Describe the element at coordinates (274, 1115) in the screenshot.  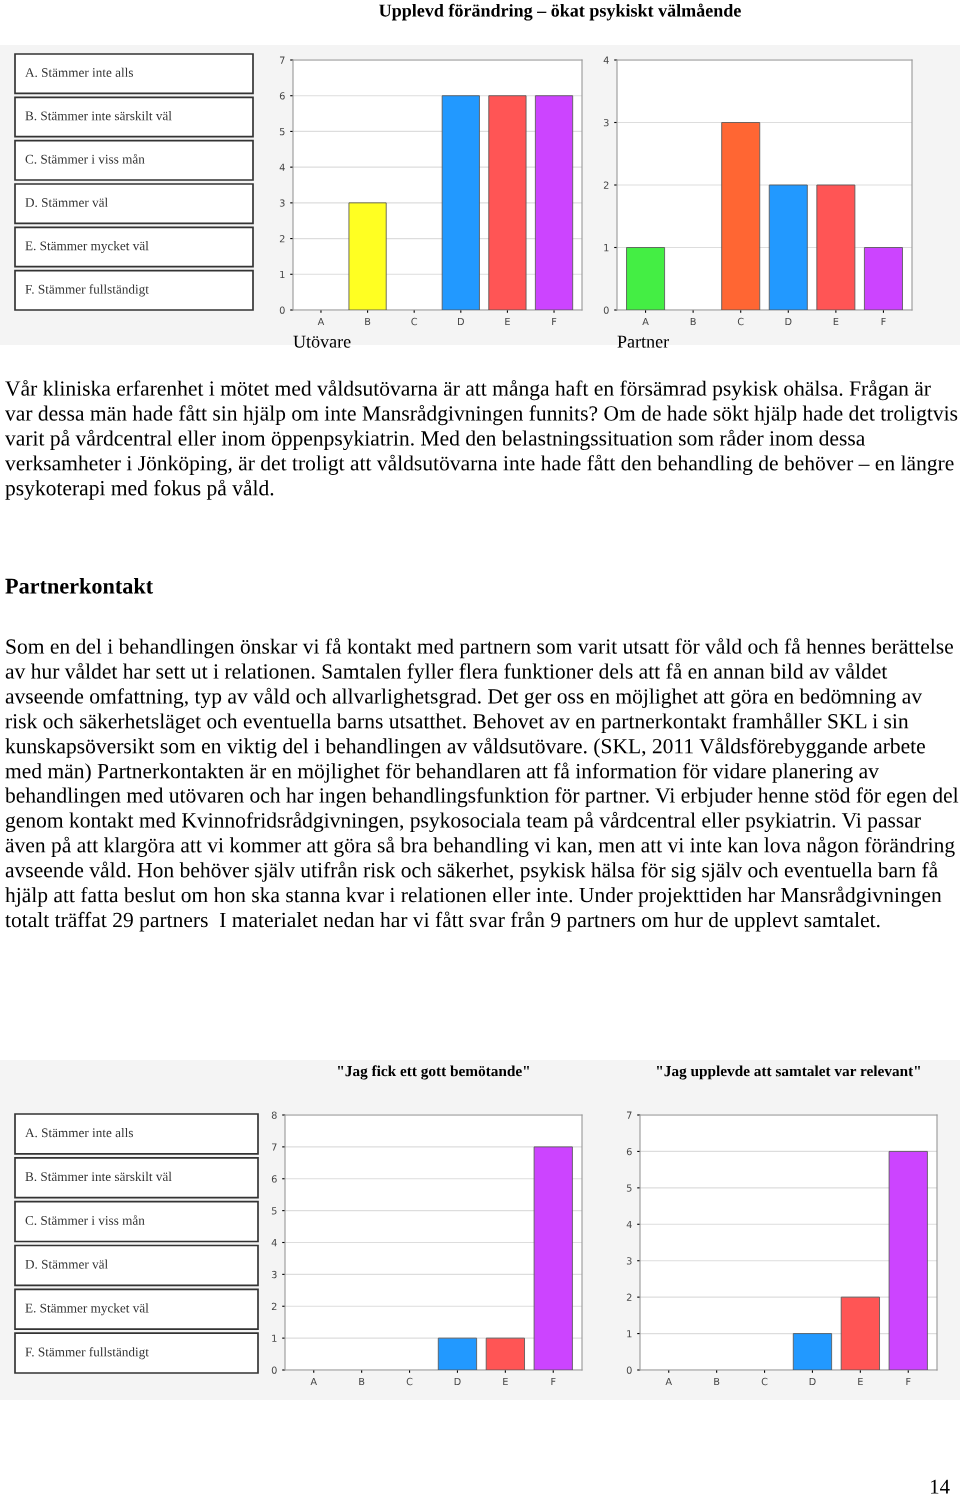
I see `y-tick-label: 8` at that location.